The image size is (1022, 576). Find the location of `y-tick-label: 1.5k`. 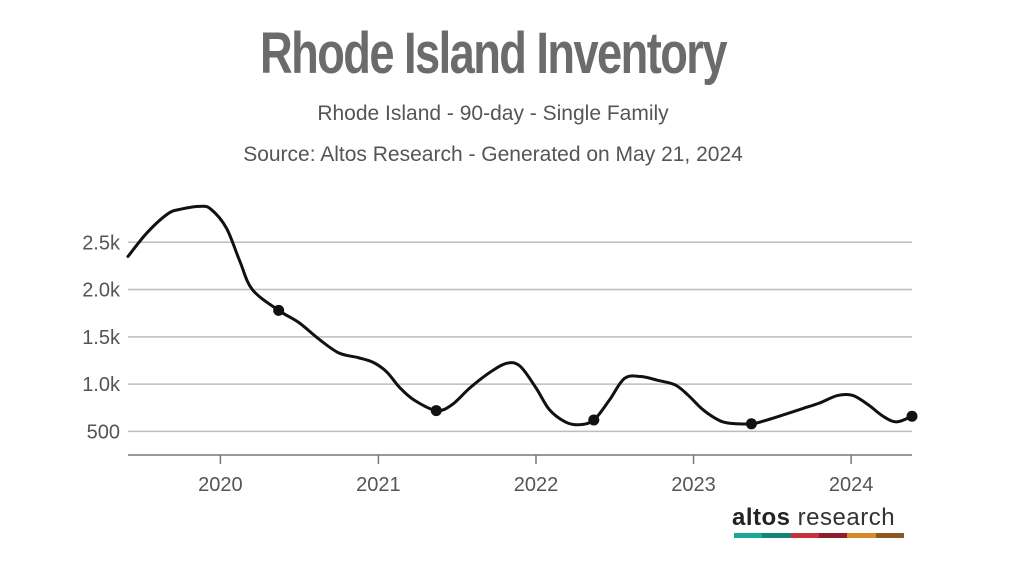

y-tick-label: 1.5k is located at coordinates (101, 338).